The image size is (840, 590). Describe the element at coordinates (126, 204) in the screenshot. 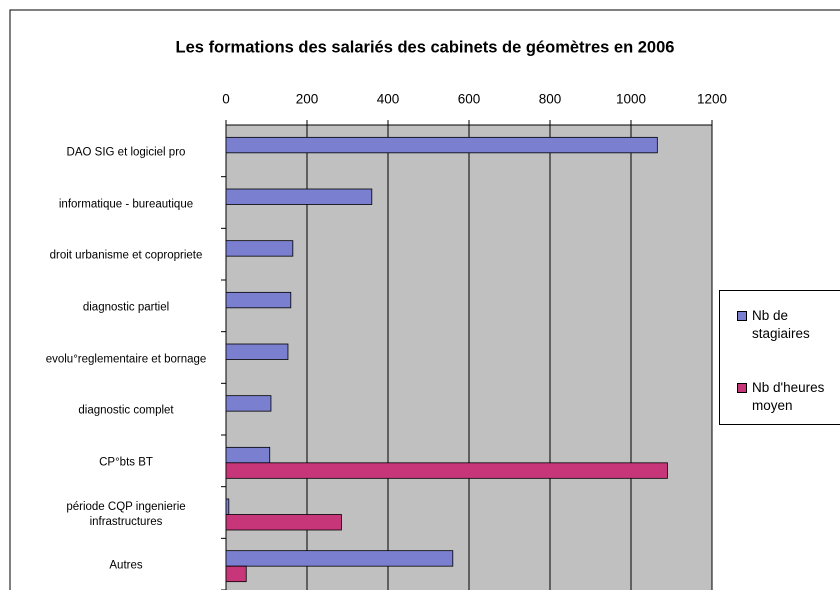

I see `y-tick-label: informatique - bureautique` at that location.